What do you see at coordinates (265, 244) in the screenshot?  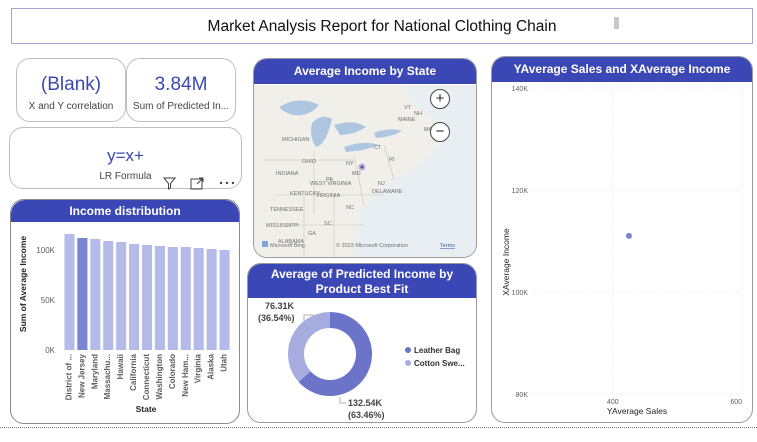 I see `bing-logo-icon` at bounding box center [265, 244].